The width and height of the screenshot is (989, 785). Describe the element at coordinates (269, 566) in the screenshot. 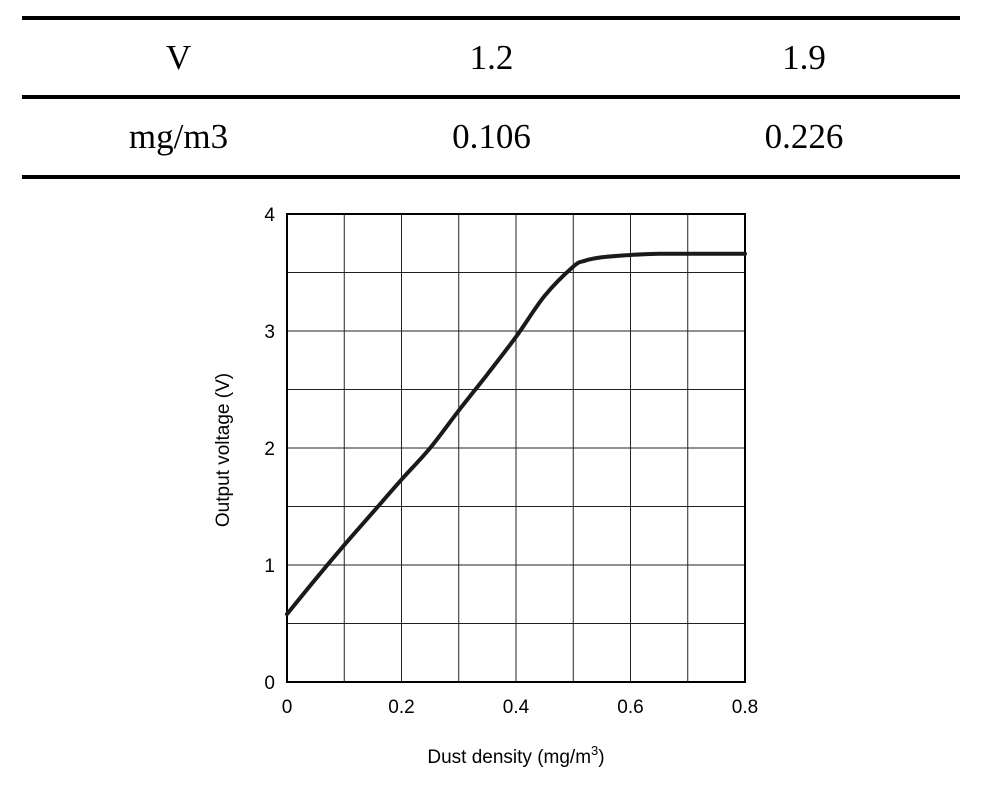

I see `y-tick-label: 1` at that location.